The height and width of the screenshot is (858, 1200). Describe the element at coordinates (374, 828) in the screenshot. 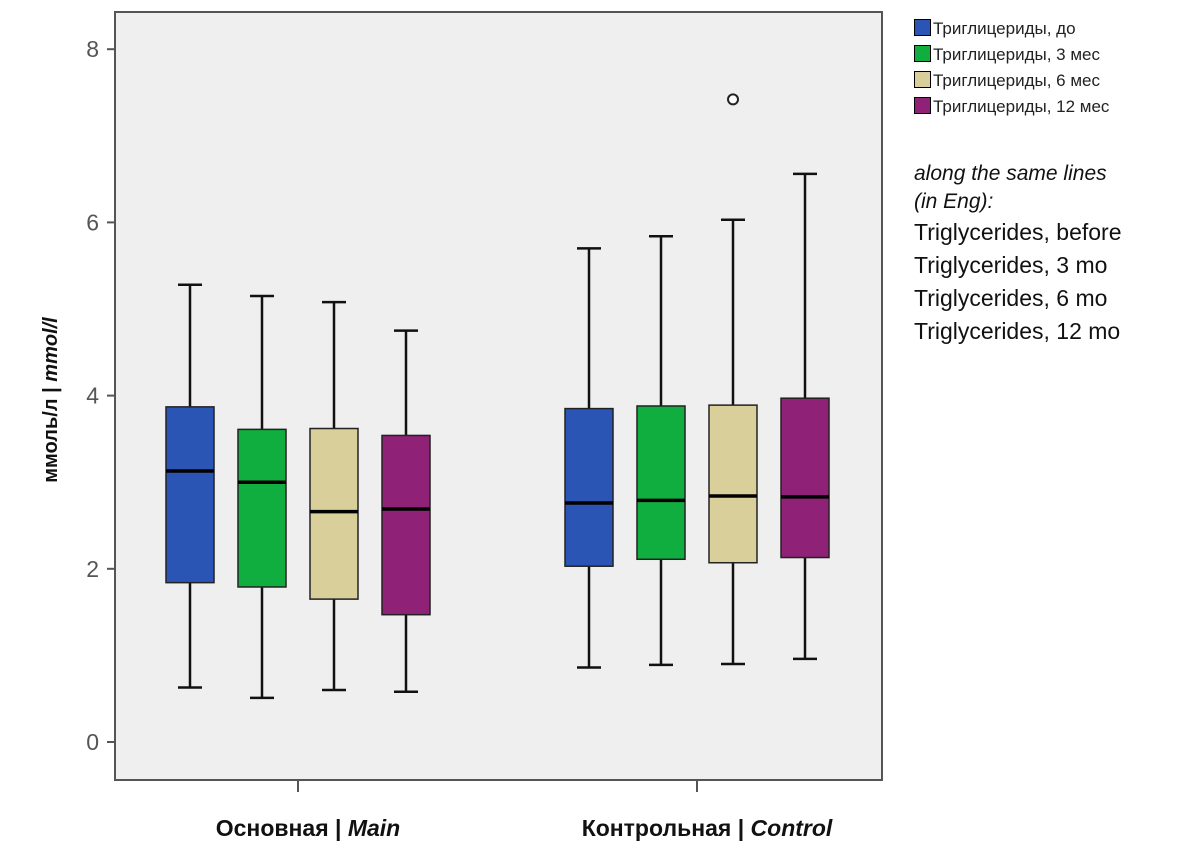

I see `x-category-label-english: Main` at that location.